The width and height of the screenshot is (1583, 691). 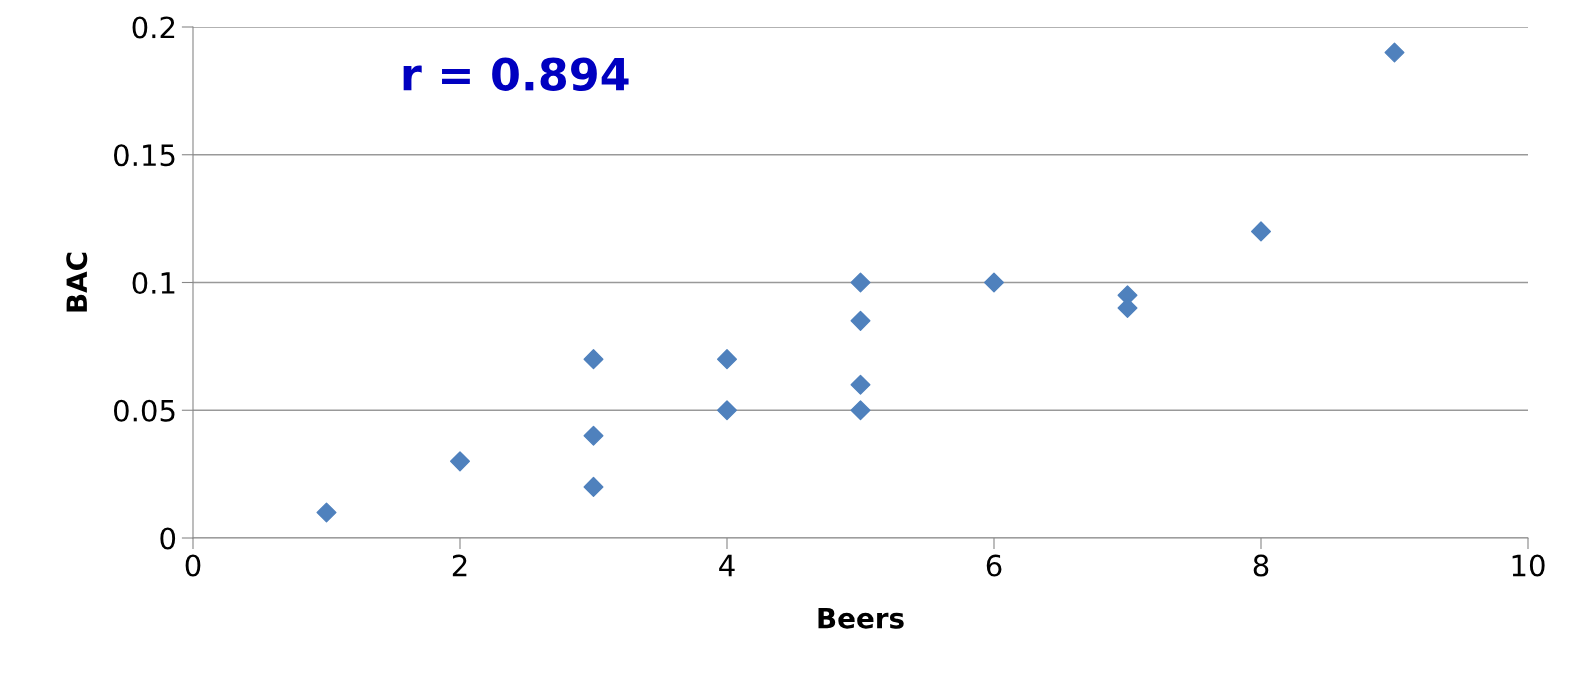 What do you see at coordinates (144, 155) in the screenshot?
I see `y-tick-label: 0.15` at bounding box center [144, 155].